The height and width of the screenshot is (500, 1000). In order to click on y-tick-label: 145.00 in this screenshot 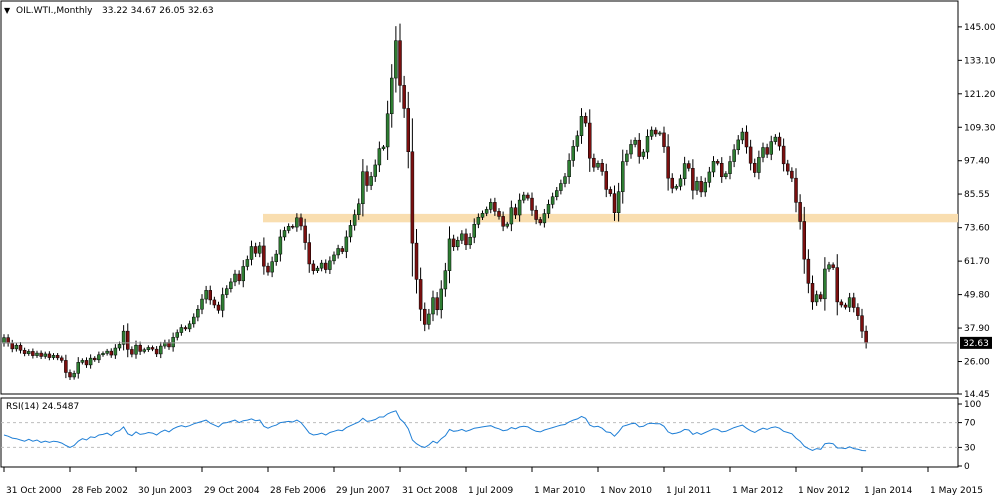, I will do `click(980, 28)`.